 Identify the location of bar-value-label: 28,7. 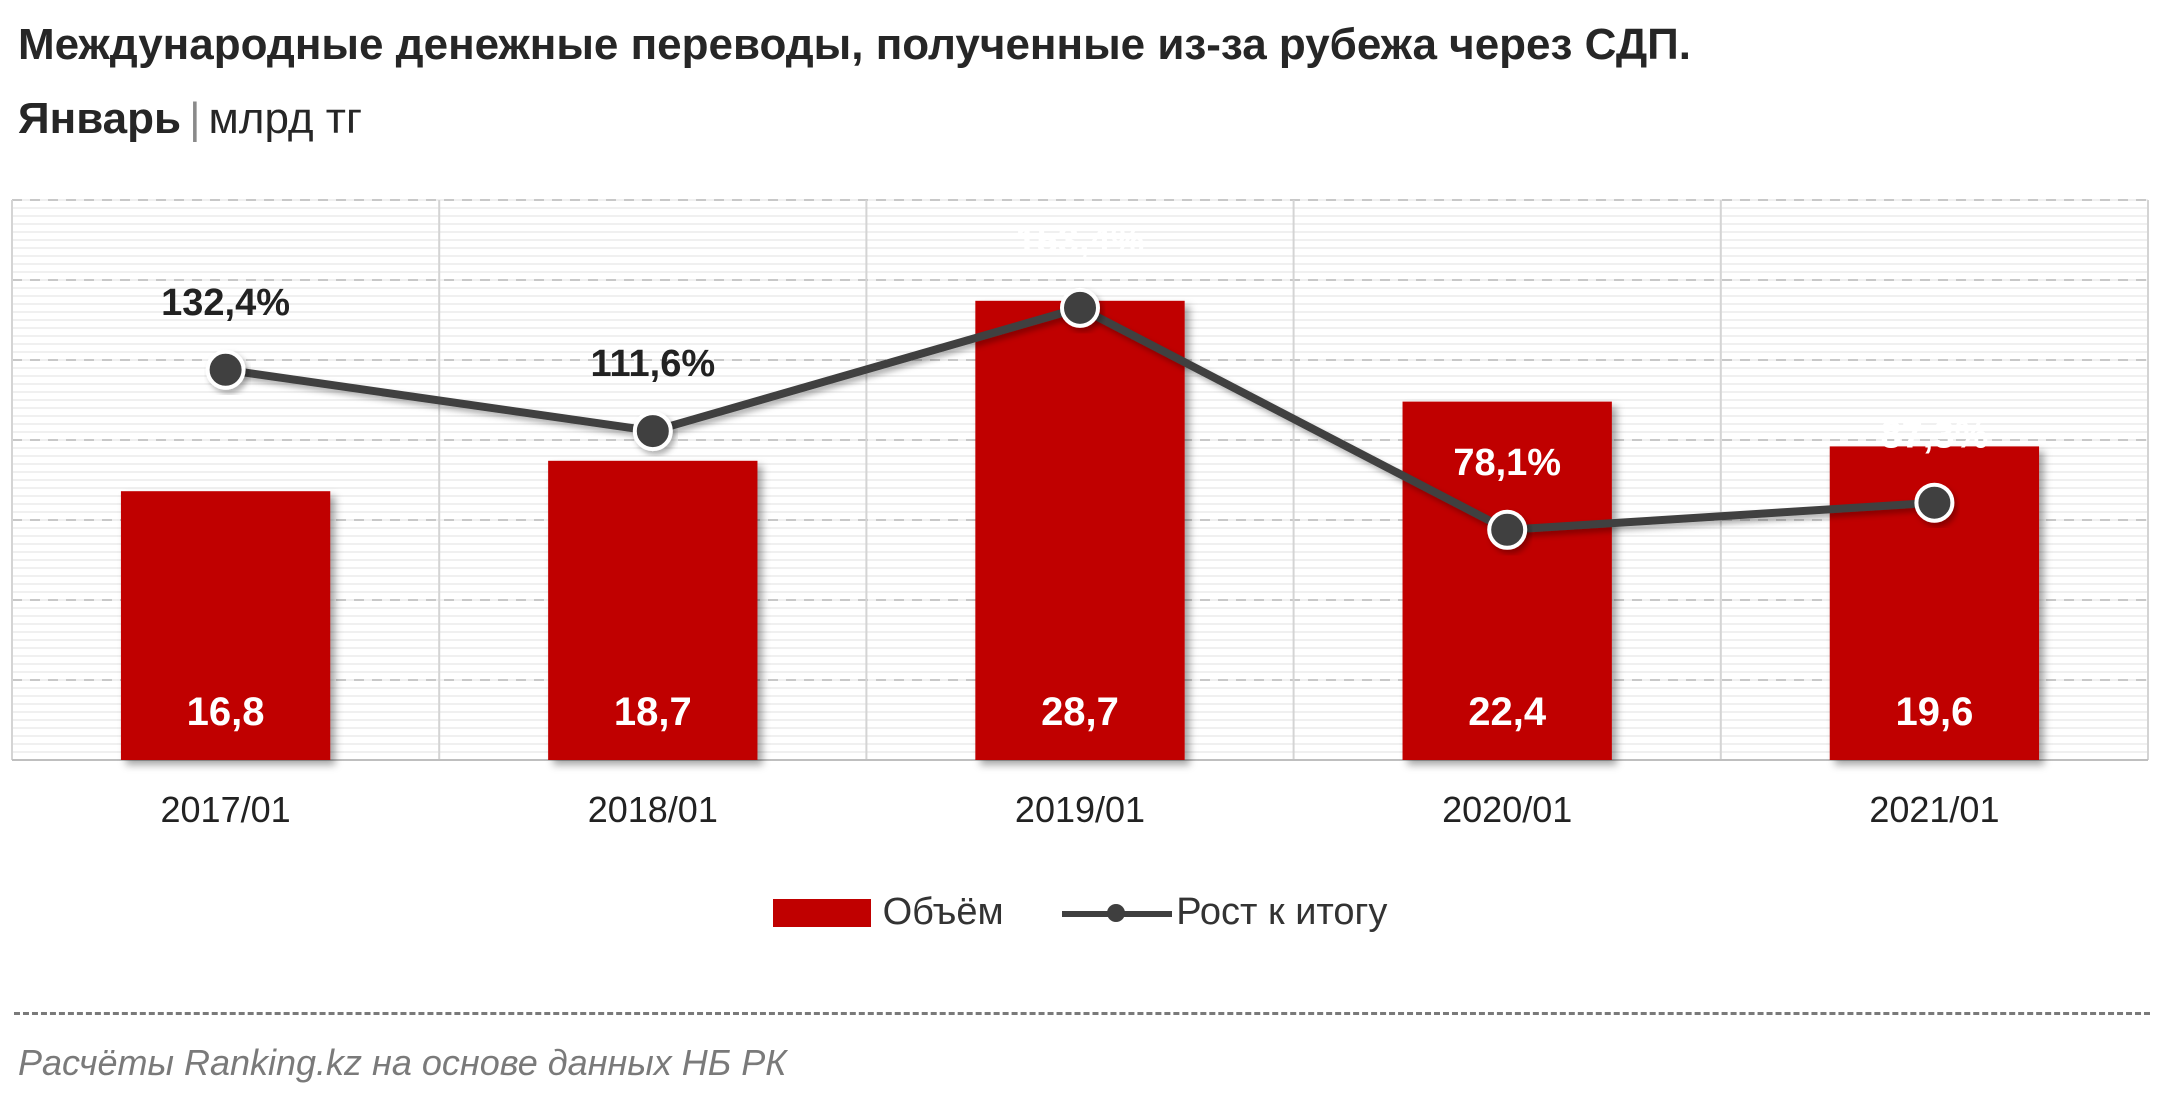
(1080, 712).